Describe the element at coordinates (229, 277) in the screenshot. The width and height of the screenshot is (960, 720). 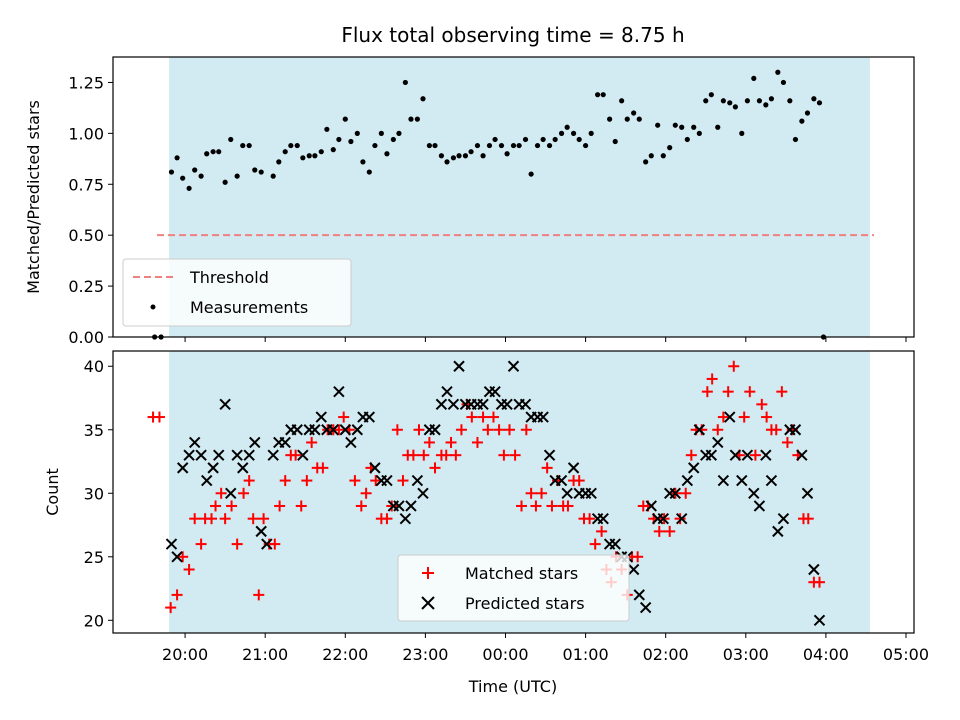
I see `legend-threshold-label: Threshold` at that location.